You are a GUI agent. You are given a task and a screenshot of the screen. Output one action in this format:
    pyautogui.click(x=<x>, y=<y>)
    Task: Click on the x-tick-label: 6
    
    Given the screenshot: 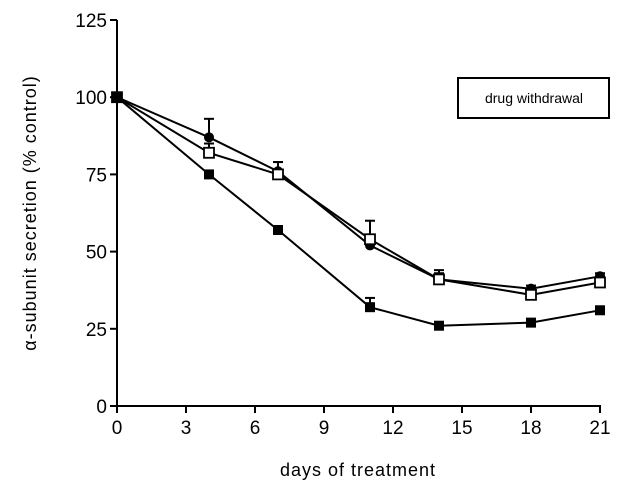 What is the action you would take?
    pyautogui.click(x=255, y=428)
    